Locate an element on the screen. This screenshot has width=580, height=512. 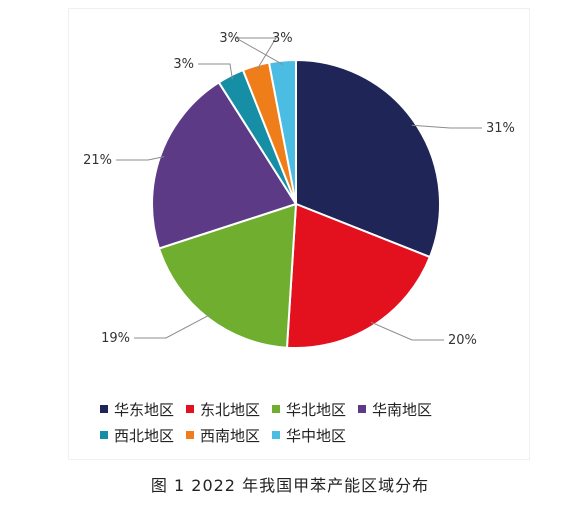
legend-item: 华北地区 is located at coordinates (309, 409).